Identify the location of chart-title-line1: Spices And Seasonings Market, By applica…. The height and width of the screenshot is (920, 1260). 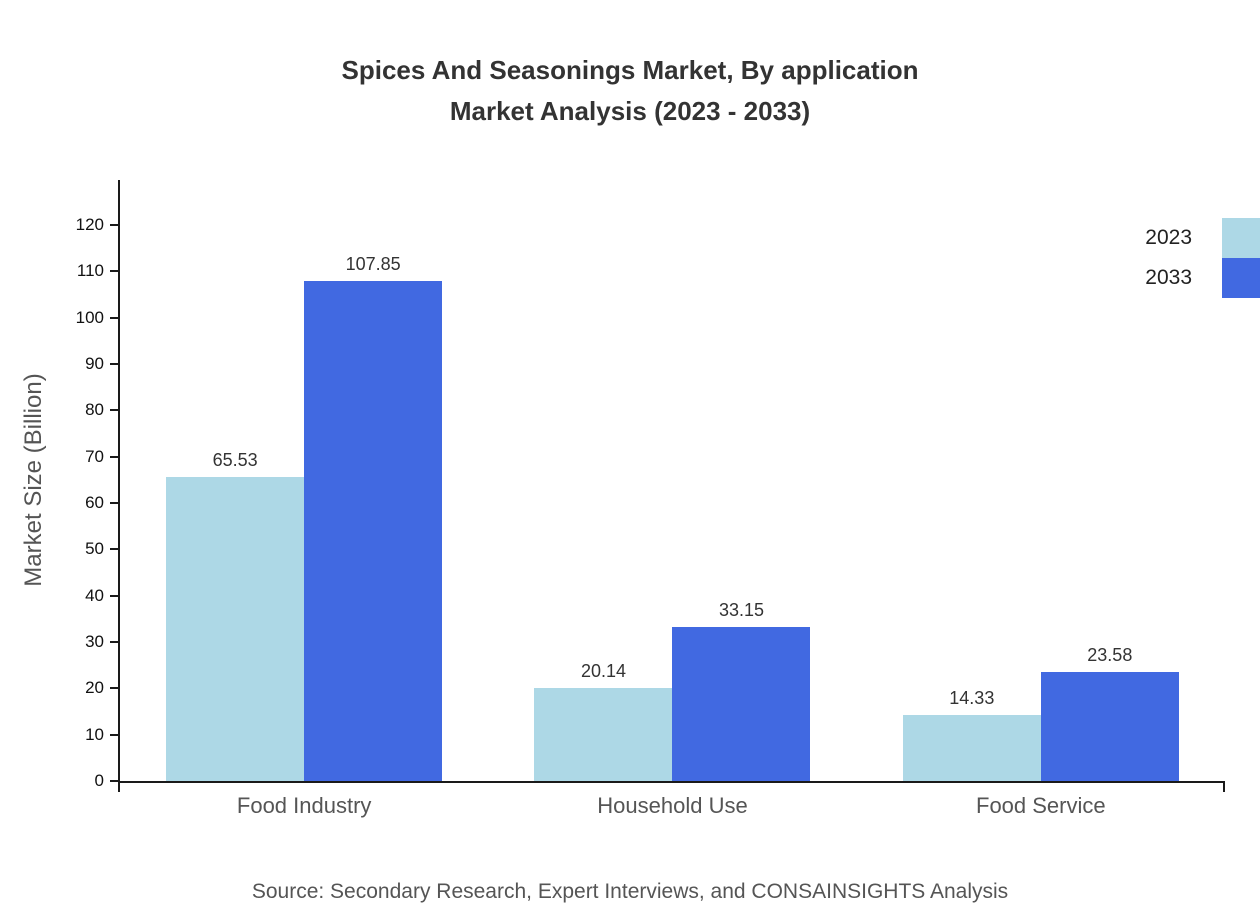
(630, 70).